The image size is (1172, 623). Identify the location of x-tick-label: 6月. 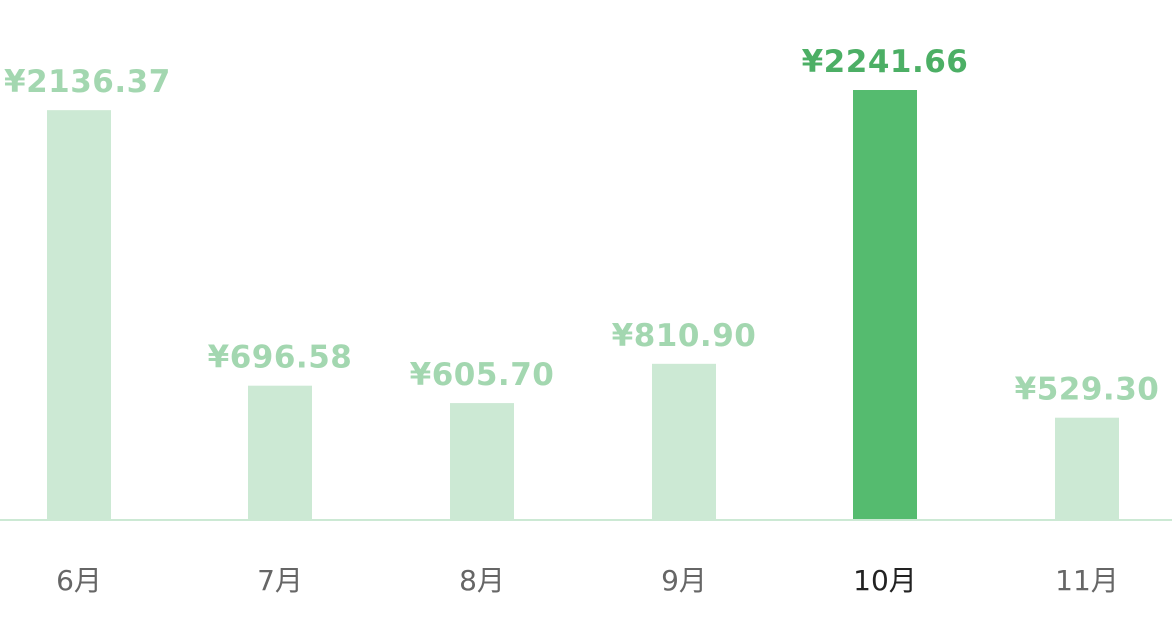
(79, 580).